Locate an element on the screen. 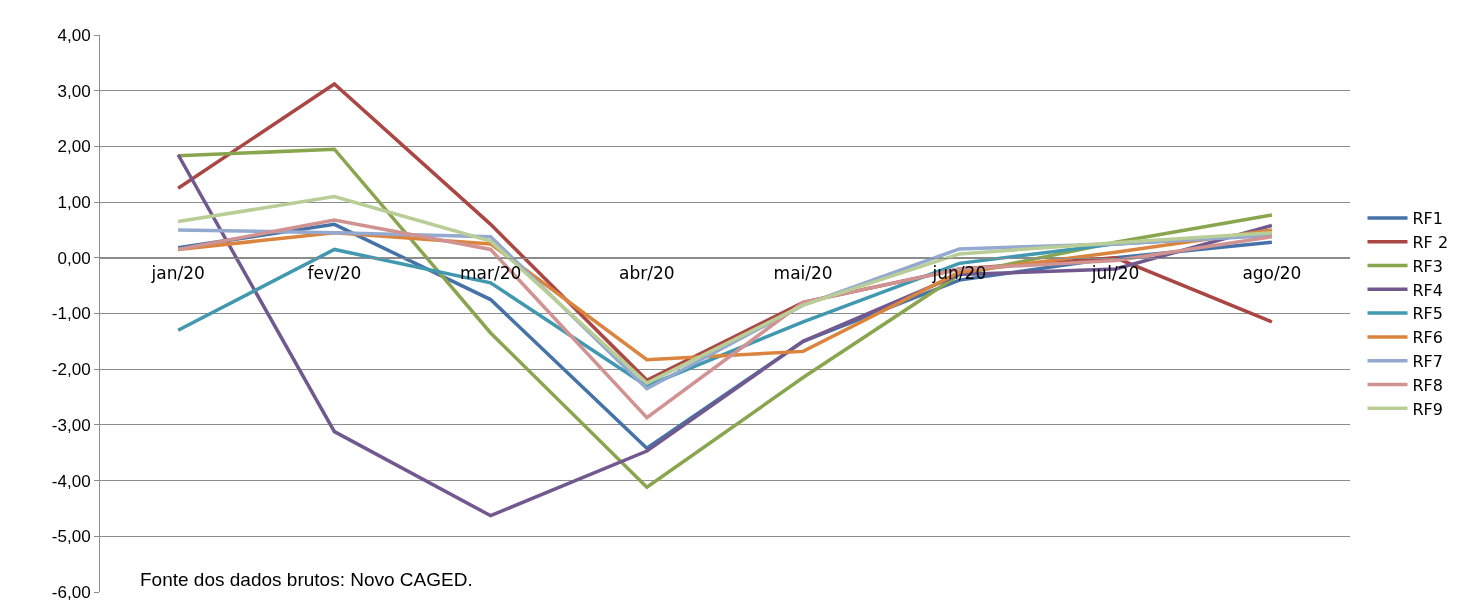 This screenshot has width=1484, height=613. legend-label: RF8 is located at coordinates (1427, 385).